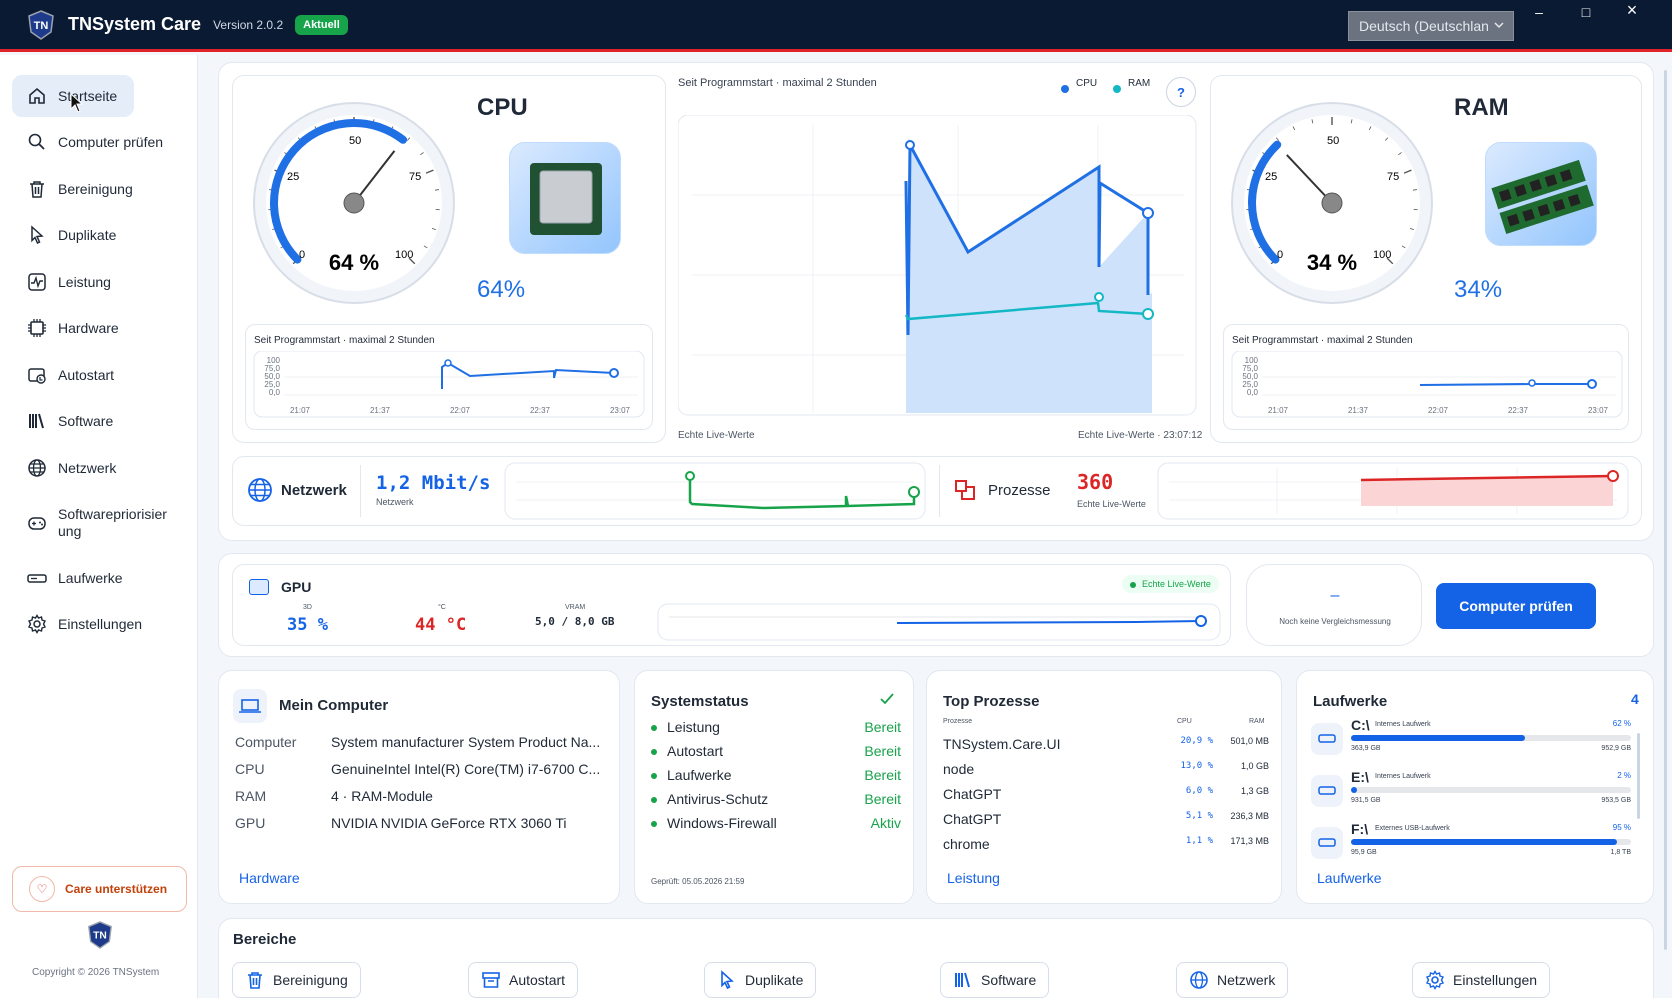 This screenshot has width=1672, height=998. I want to click on sidebar-item-netzwerk: Netzwerk, so click(92, 468).